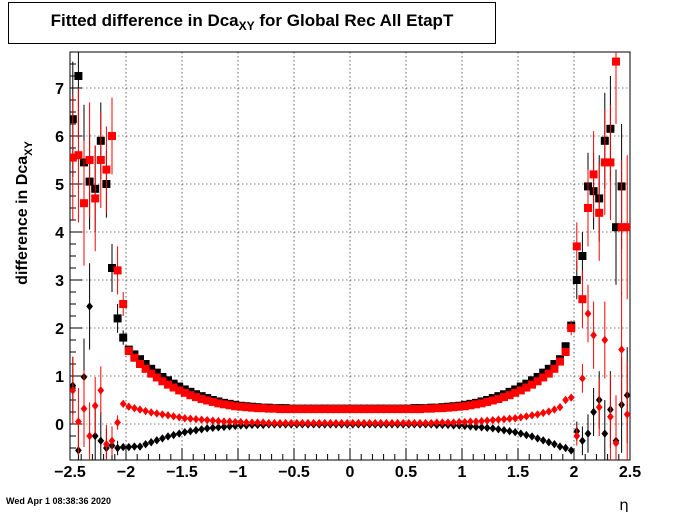 The image size is (700, 517). I want to click on title-subscript: XY, so click(246, 26).